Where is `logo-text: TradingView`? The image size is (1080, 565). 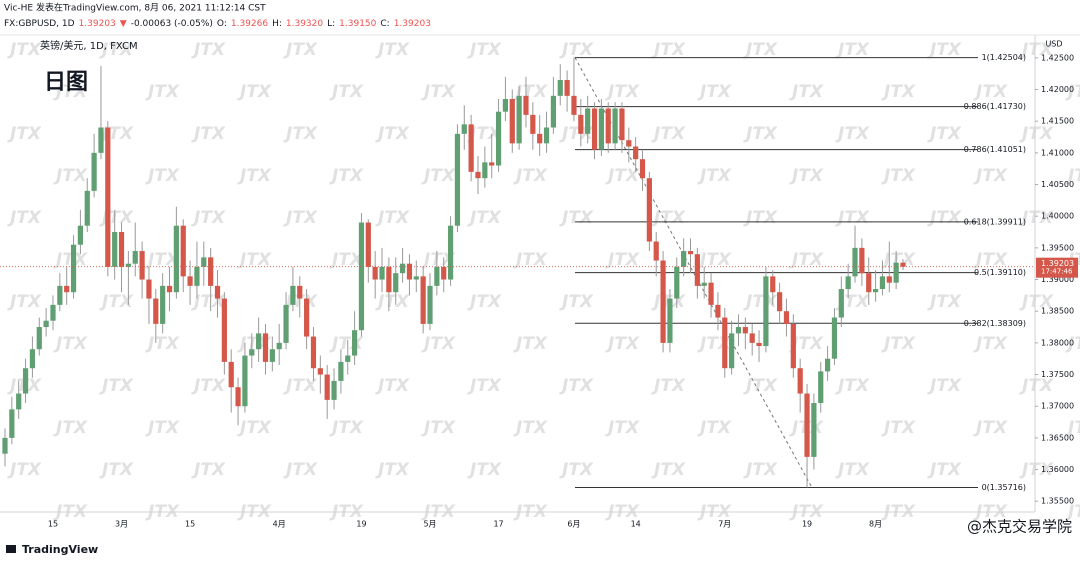 logo-text: TradingView is located at coordinates (60, 549).